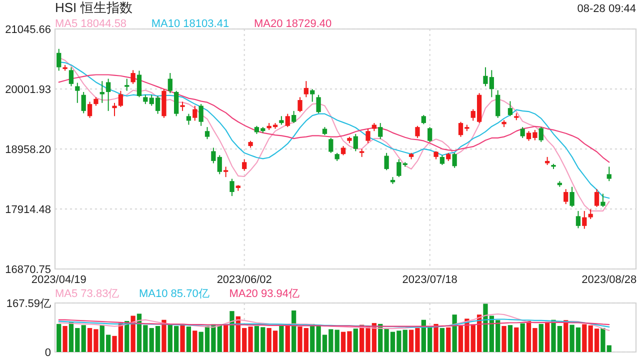 The image size is (640, 360). What do you see at coordinates (190, 24) in the screenshot?
I see `text: MA10 18103.41` at bounding box center [190, 24].